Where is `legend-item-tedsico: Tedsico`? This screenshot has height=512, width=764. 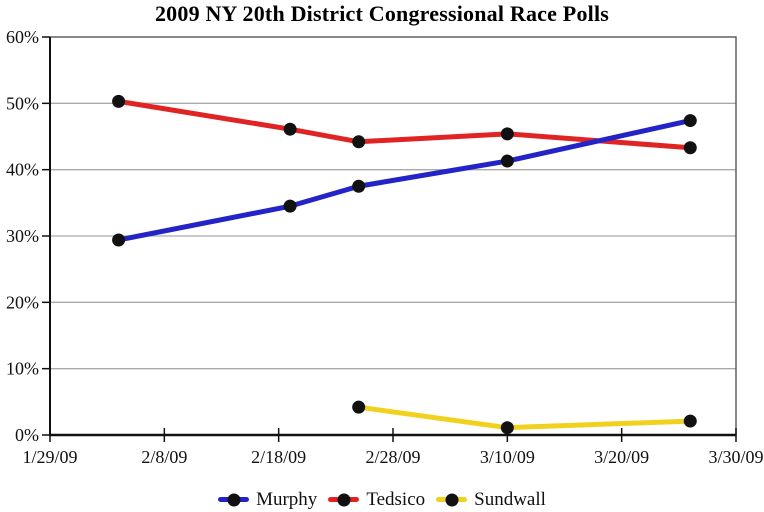
legend-item-tedsico: Tedsico is located at coordinates (376, 499).